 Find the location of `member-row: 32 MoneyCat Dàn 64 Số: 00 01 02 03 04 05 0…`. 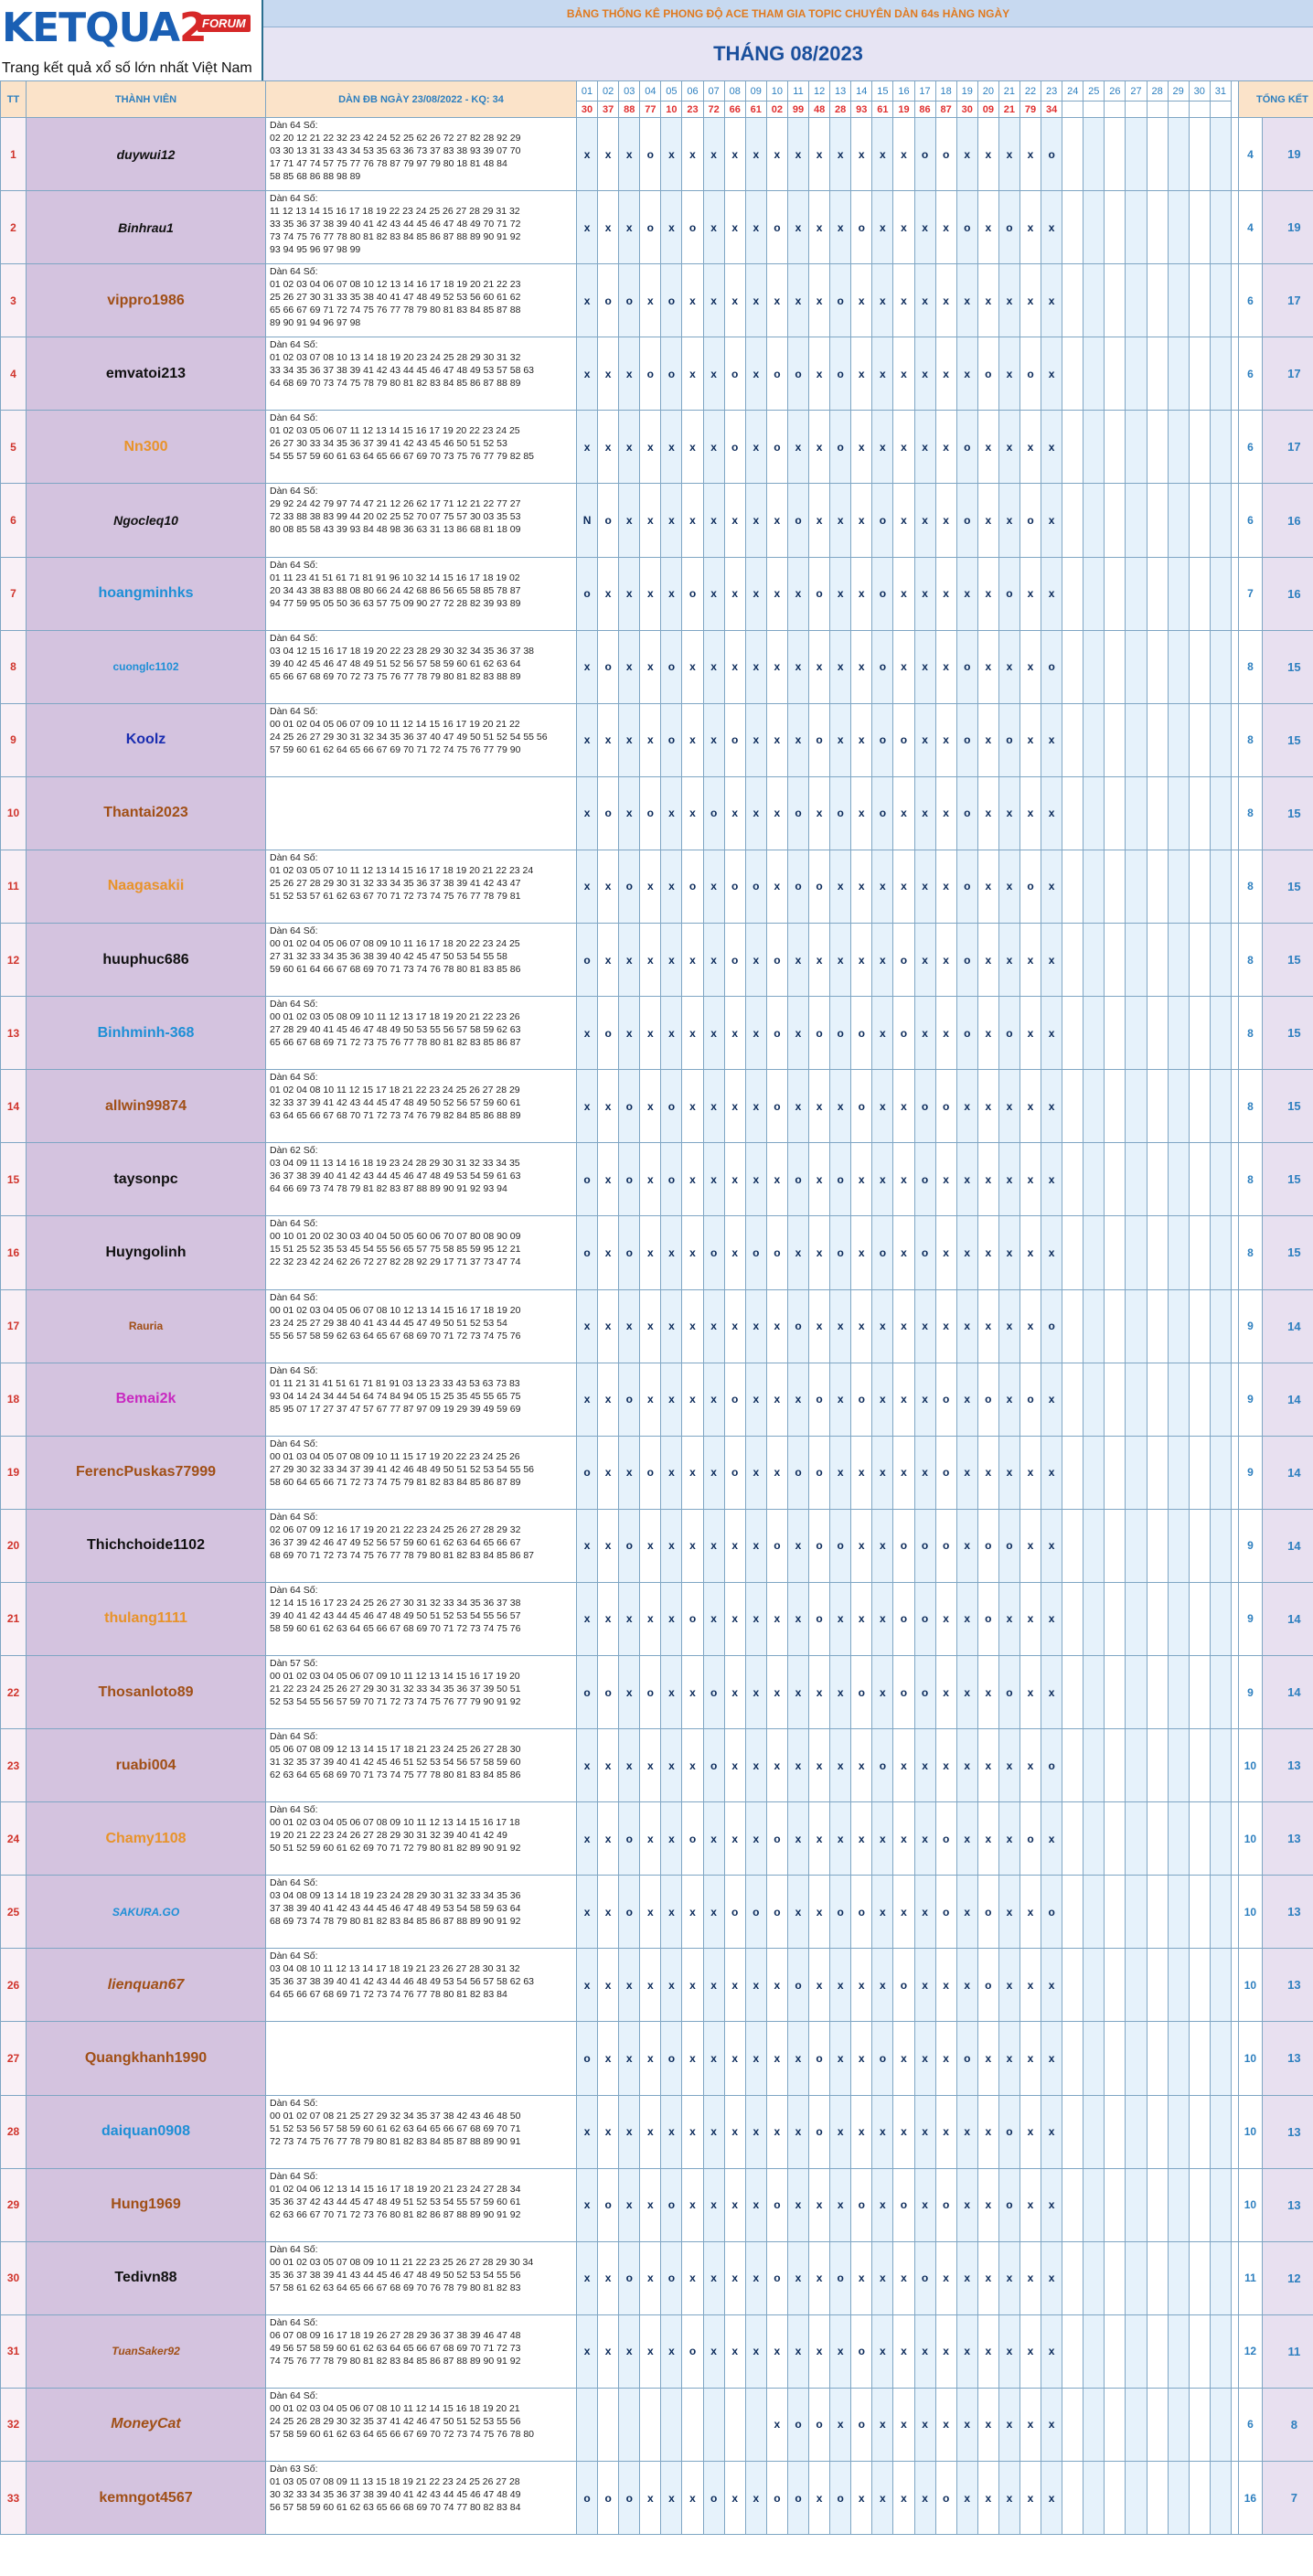

member-row: 32 MoneyCat Dàn 64 Số: 00 01 02 03 04 05 0… is located at coordinates (657, 2425).